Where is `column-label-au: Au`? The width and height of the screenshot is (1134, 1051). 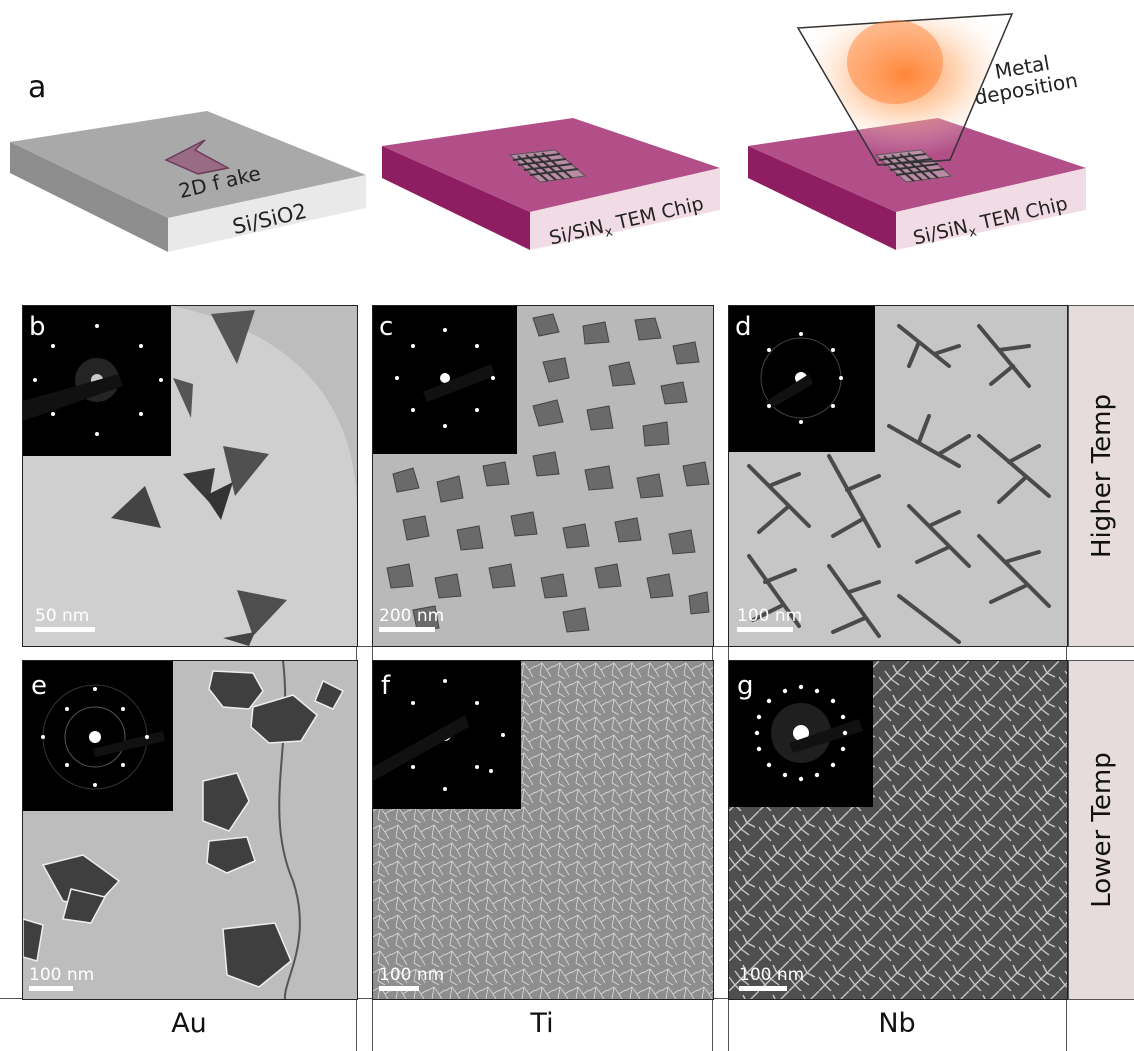 column-label-au: Au is located at coordinates (189, 1023).